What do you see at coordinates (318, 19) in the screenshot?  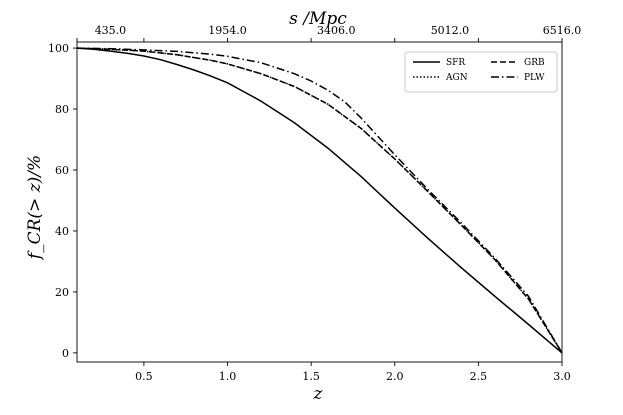 I see `top-axis-title: s /Mpc` at bounding box center [318, 19].